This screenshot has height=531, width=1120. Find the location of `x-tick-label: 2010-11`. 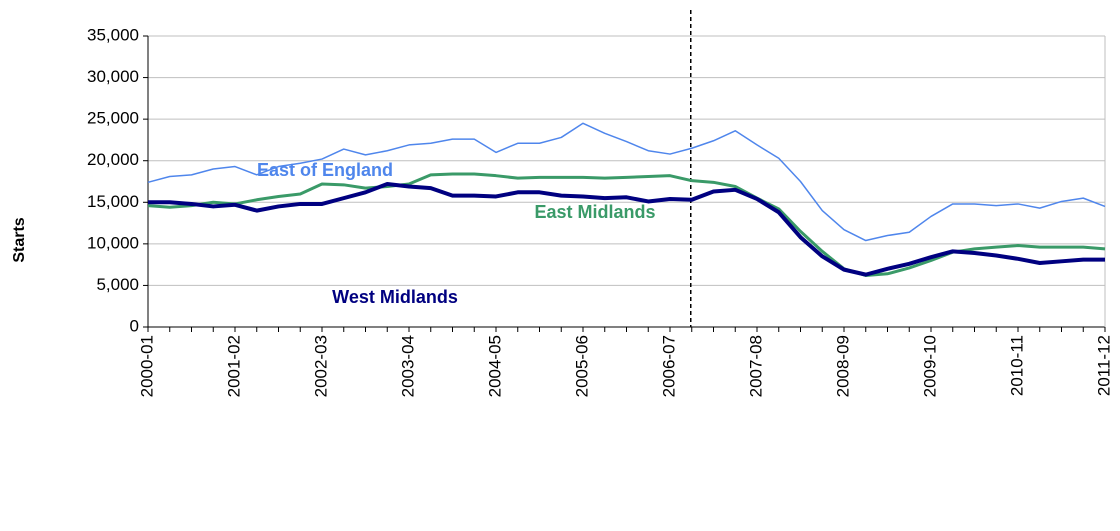

x-tick-label: 2010-11 is located at coordinates (1016, 365).